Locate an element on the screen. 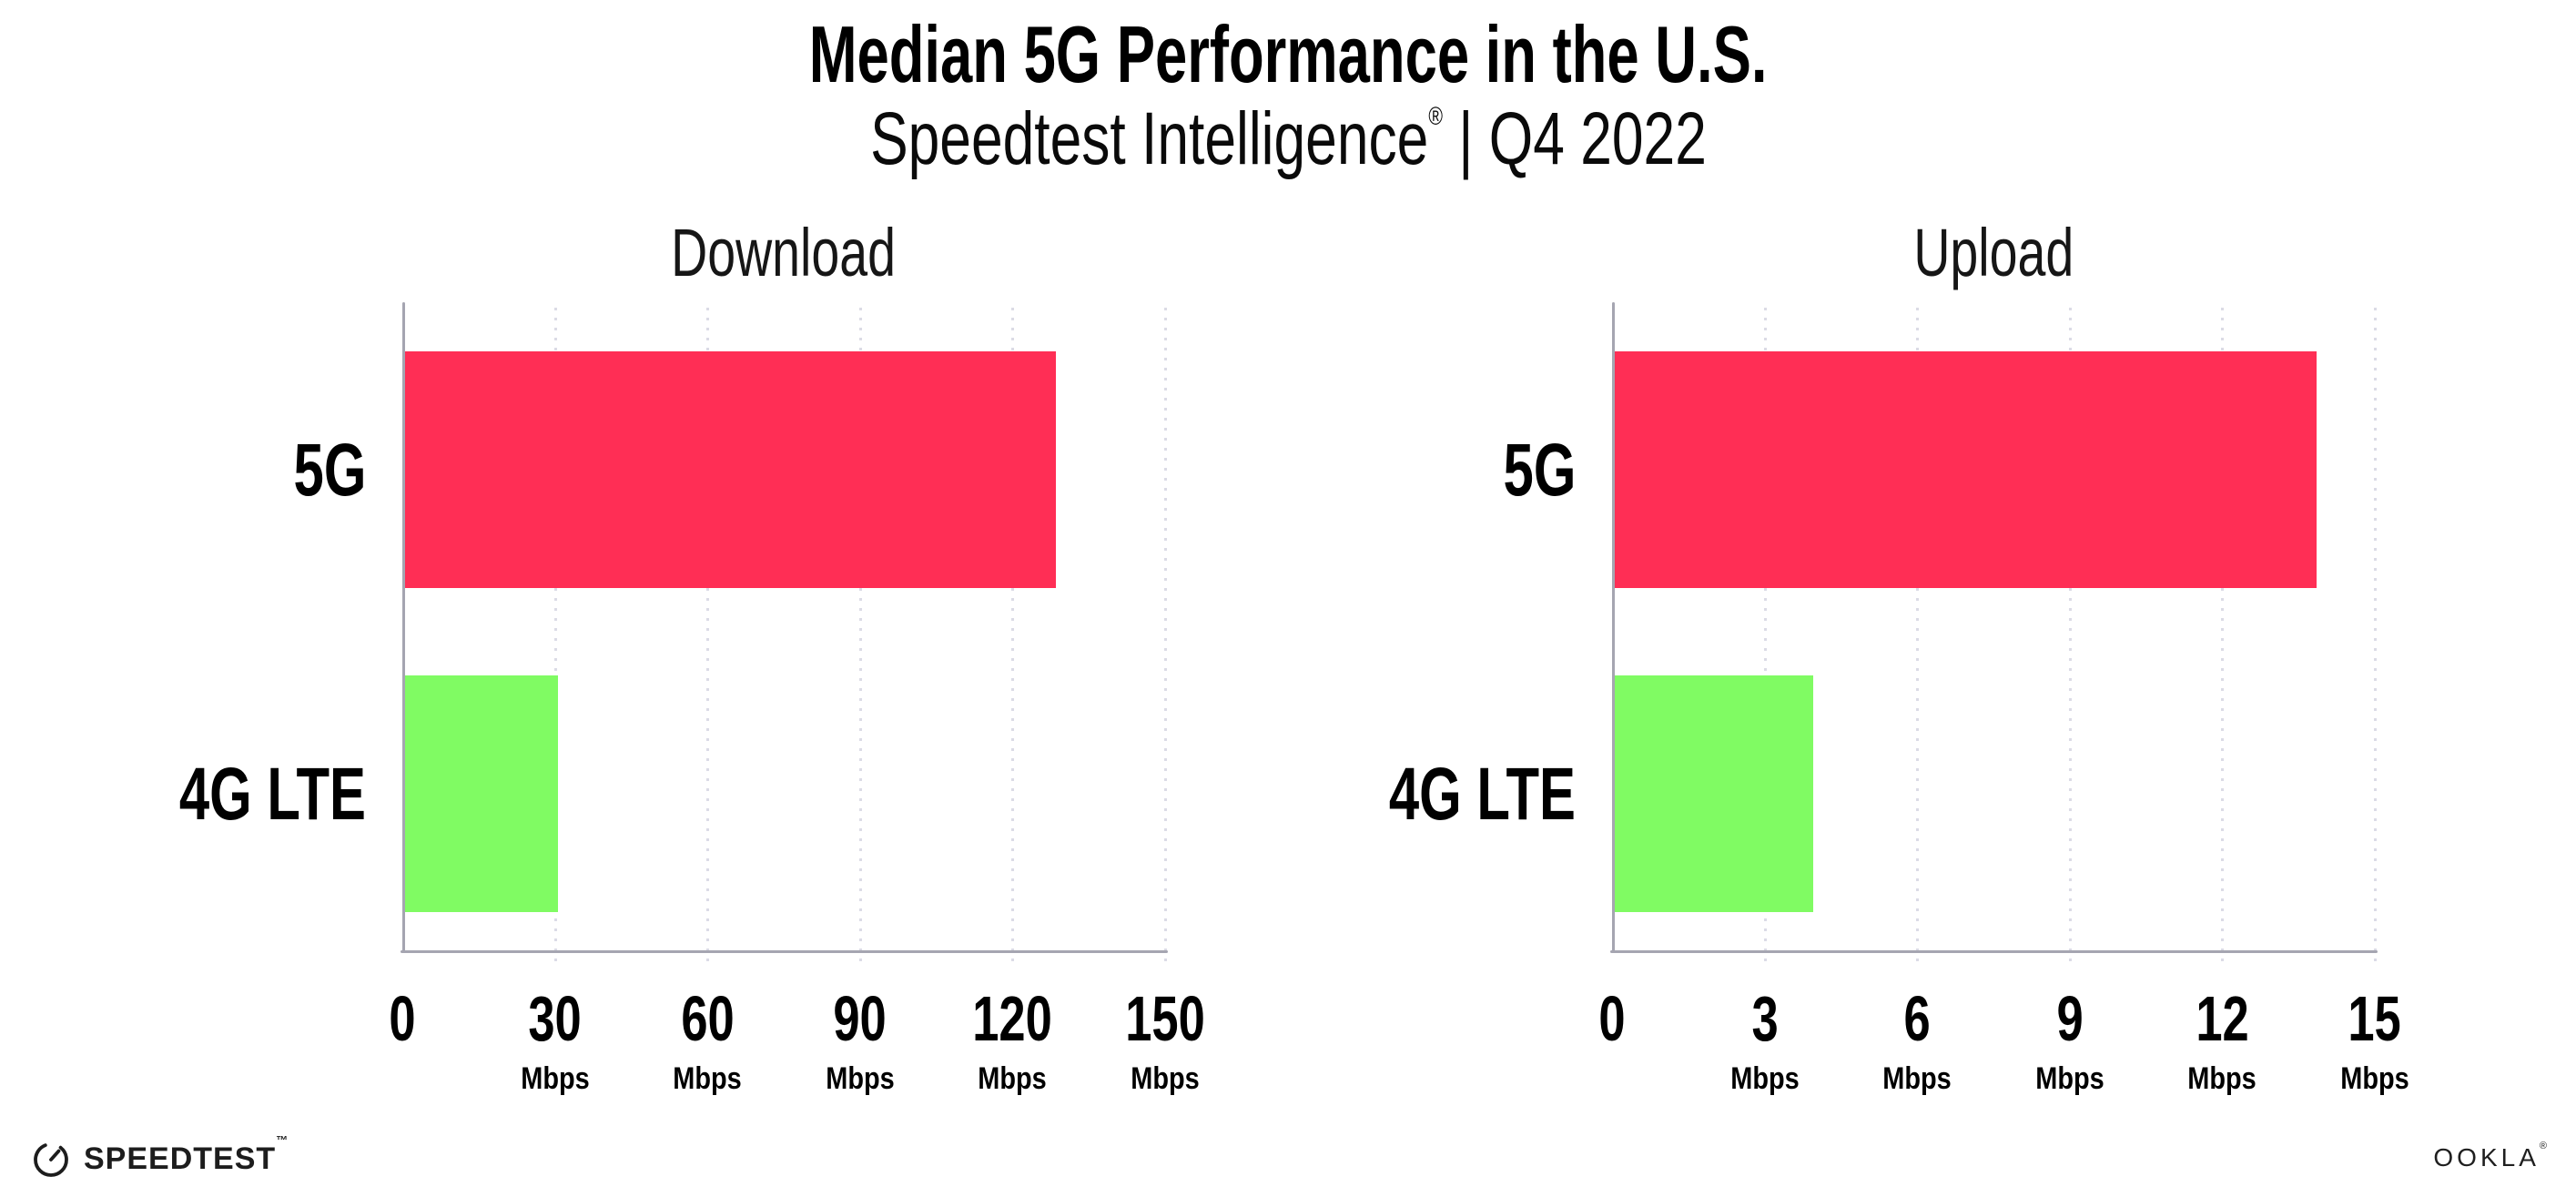 Image resolution: width=2576 pixels, height=1197 pixels. ookla-registered-mark: ® is located at coordinates (2543, 1146).